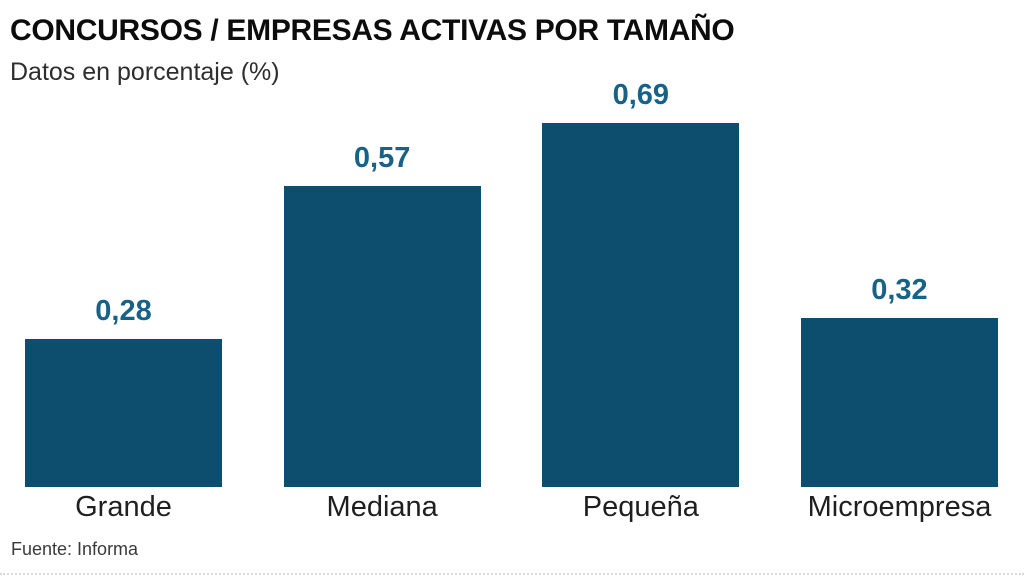 This screenshot has height=576, width=1024. What do you see at coordinates (372, 30) in the screenshot?
I see `chart-title: CONCURSOS / EMPRESAS ACTIVAS POR TAMAÑO` at bounding box center [372, 30].